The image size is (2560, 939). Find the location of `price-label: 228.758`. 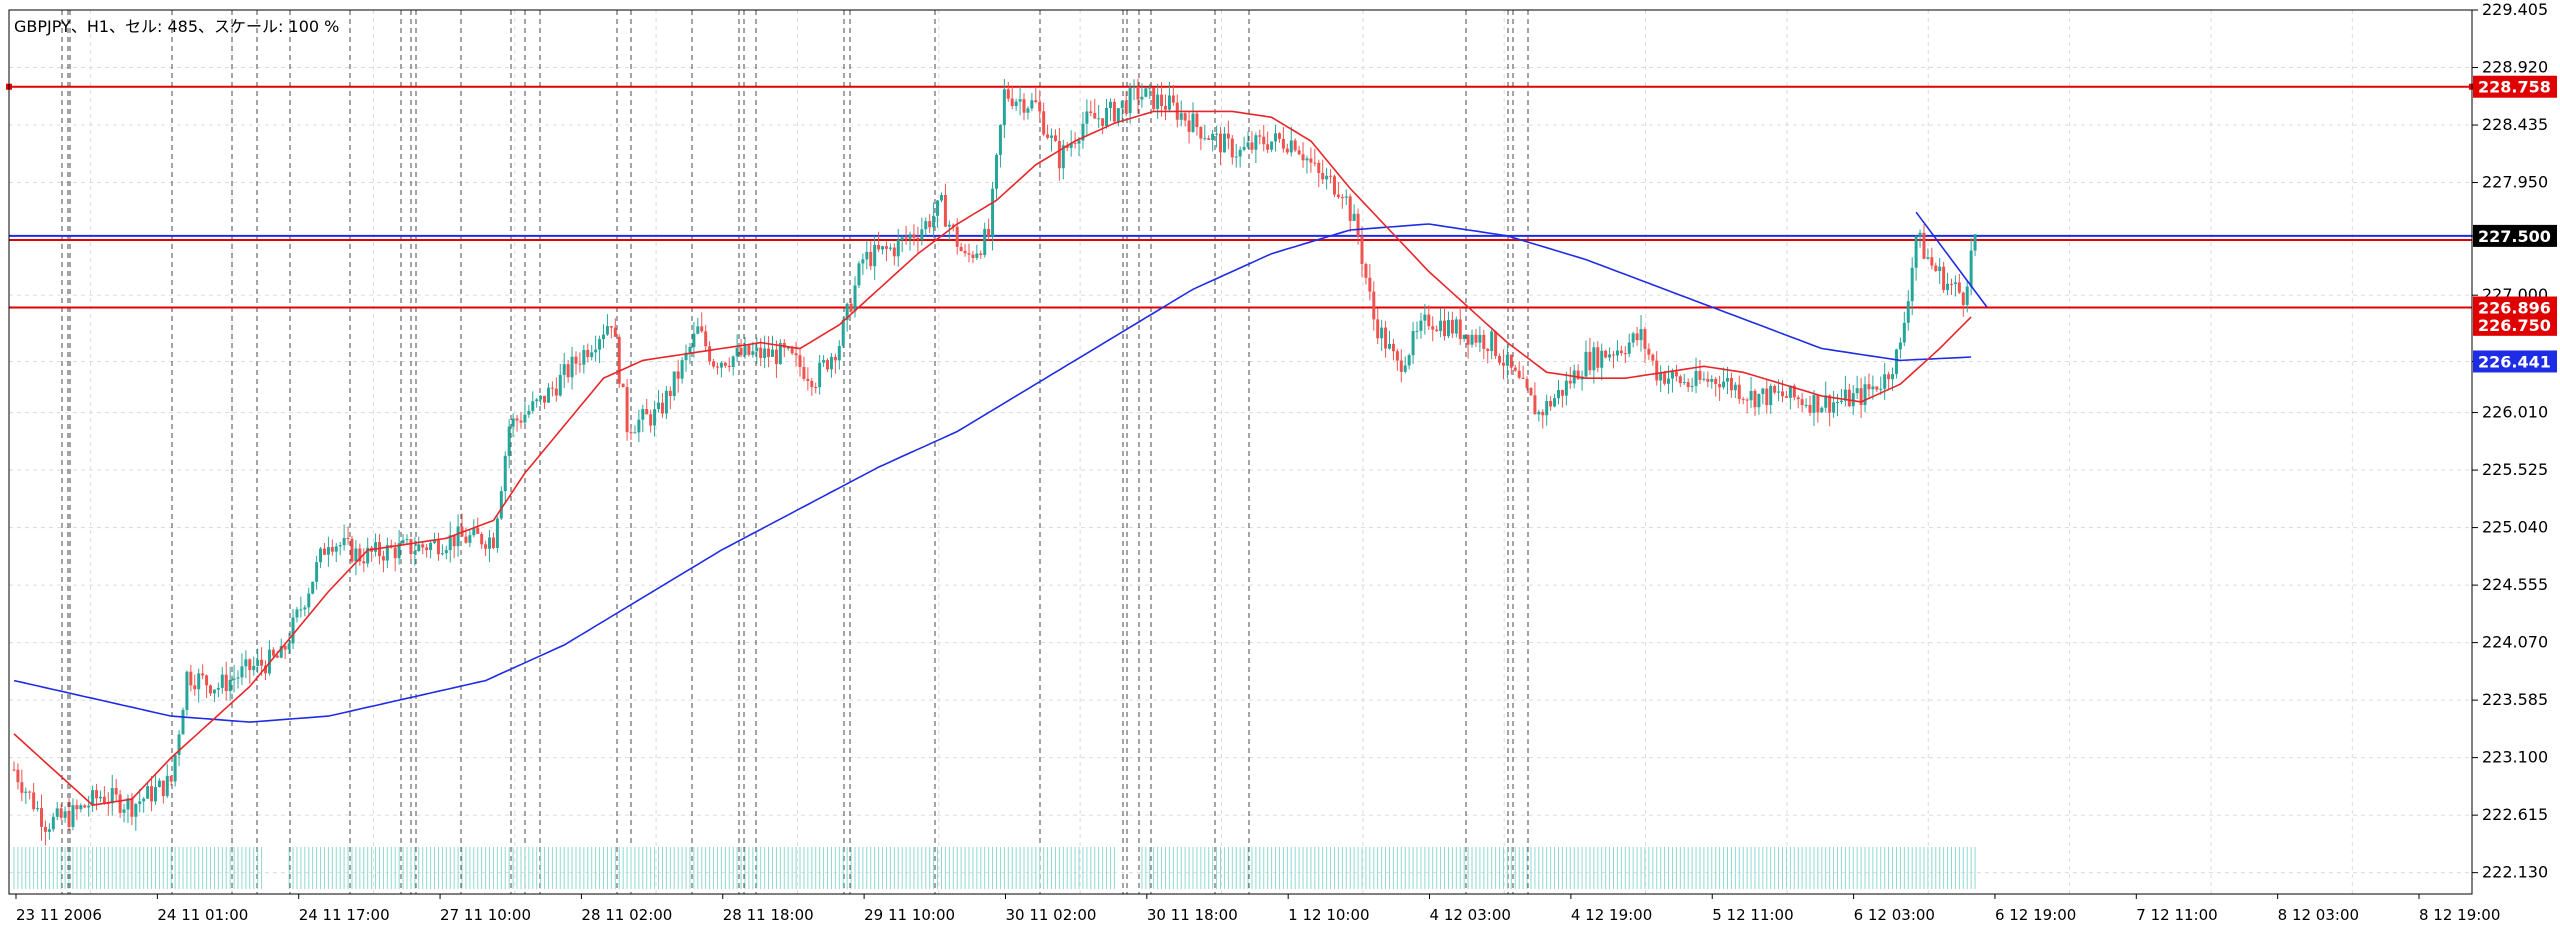

price-label: 228.758 is located at coordinates (2514, 87).